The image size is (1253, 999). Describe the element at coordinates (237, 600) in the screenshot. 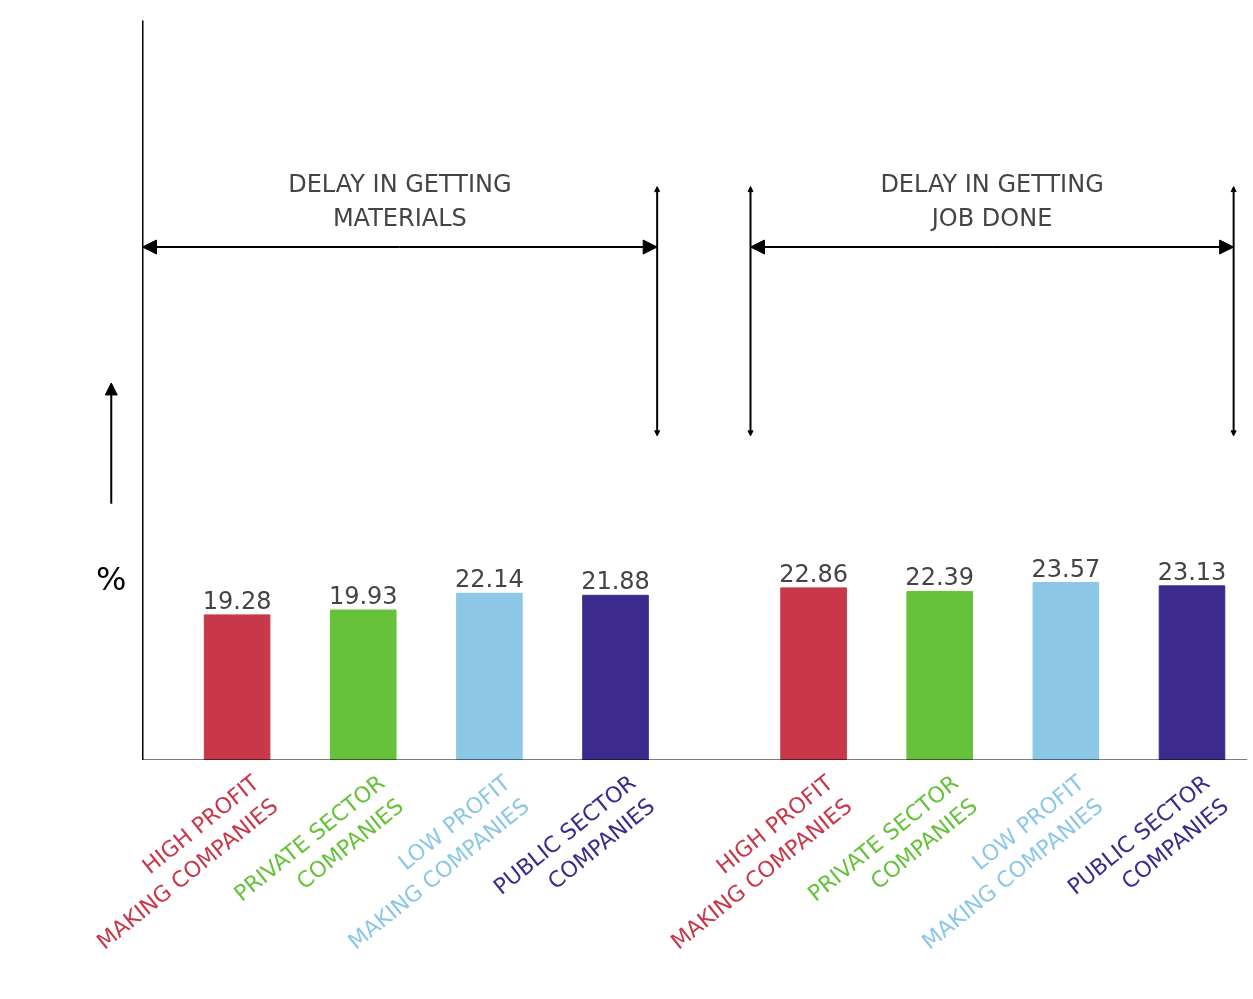

I see `data-label: 19.28` at that location.